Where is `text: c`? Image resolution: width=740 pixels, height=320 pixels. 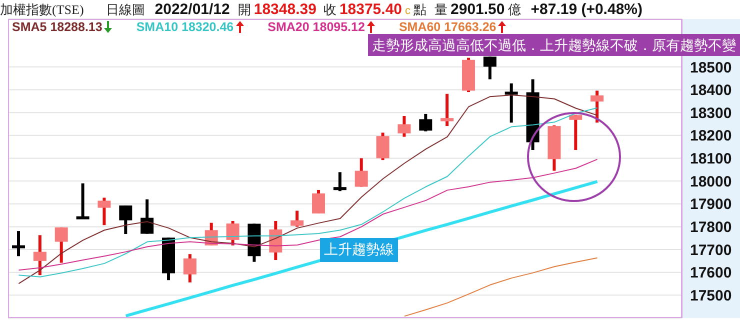 text: c is located at coordinates (408, 11).